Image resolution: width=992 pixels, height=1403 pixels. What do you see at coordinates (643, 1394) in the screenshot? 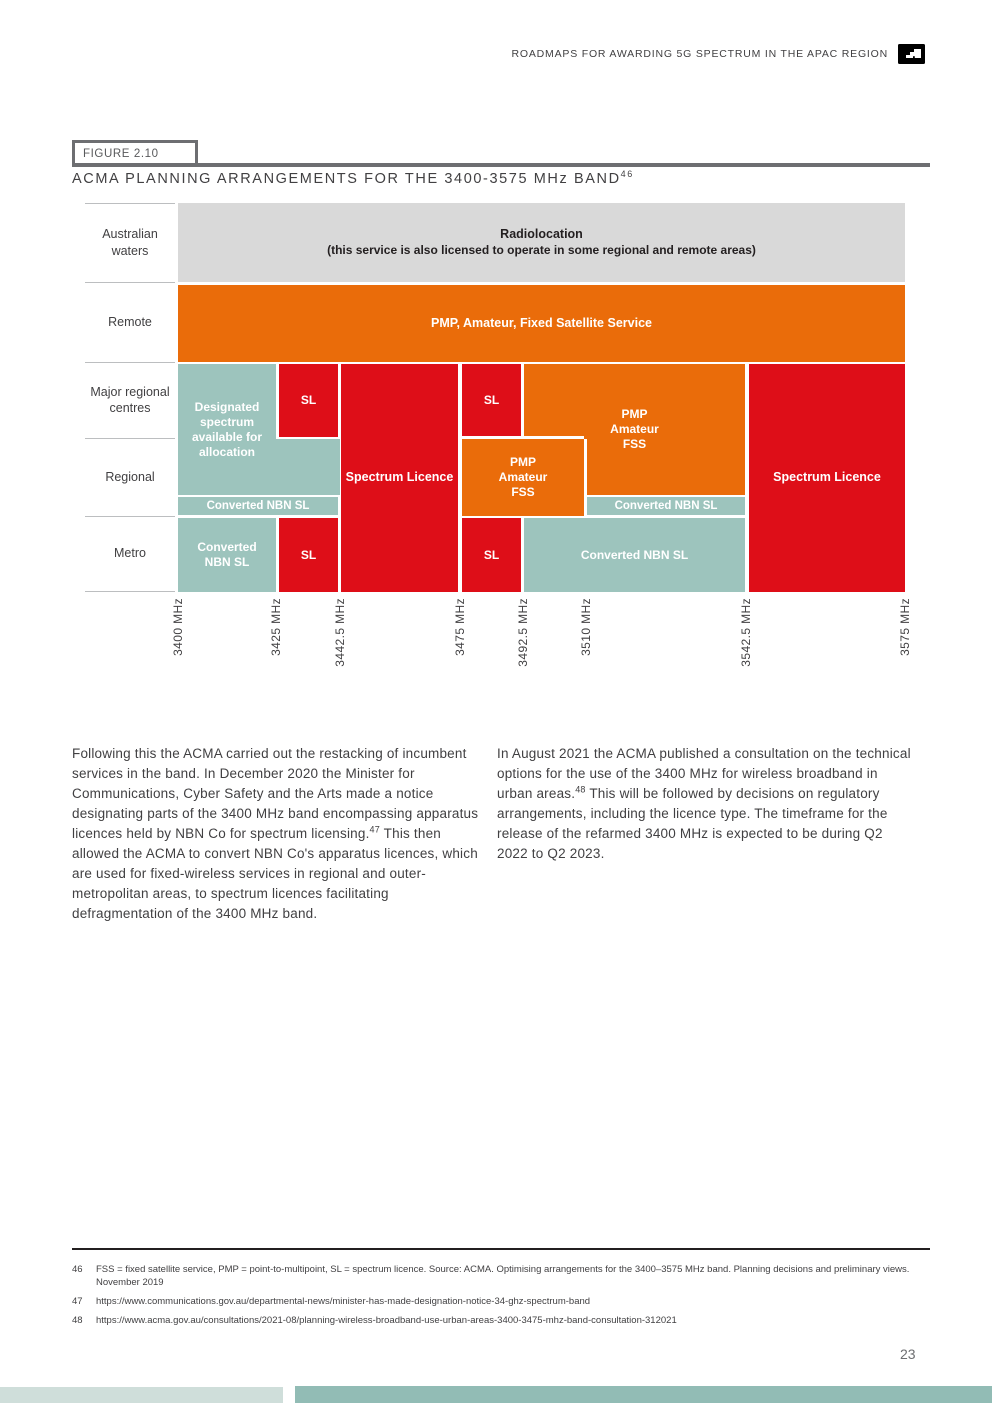
I see `bottom-bar-right` at bounding box center [643, 1394].